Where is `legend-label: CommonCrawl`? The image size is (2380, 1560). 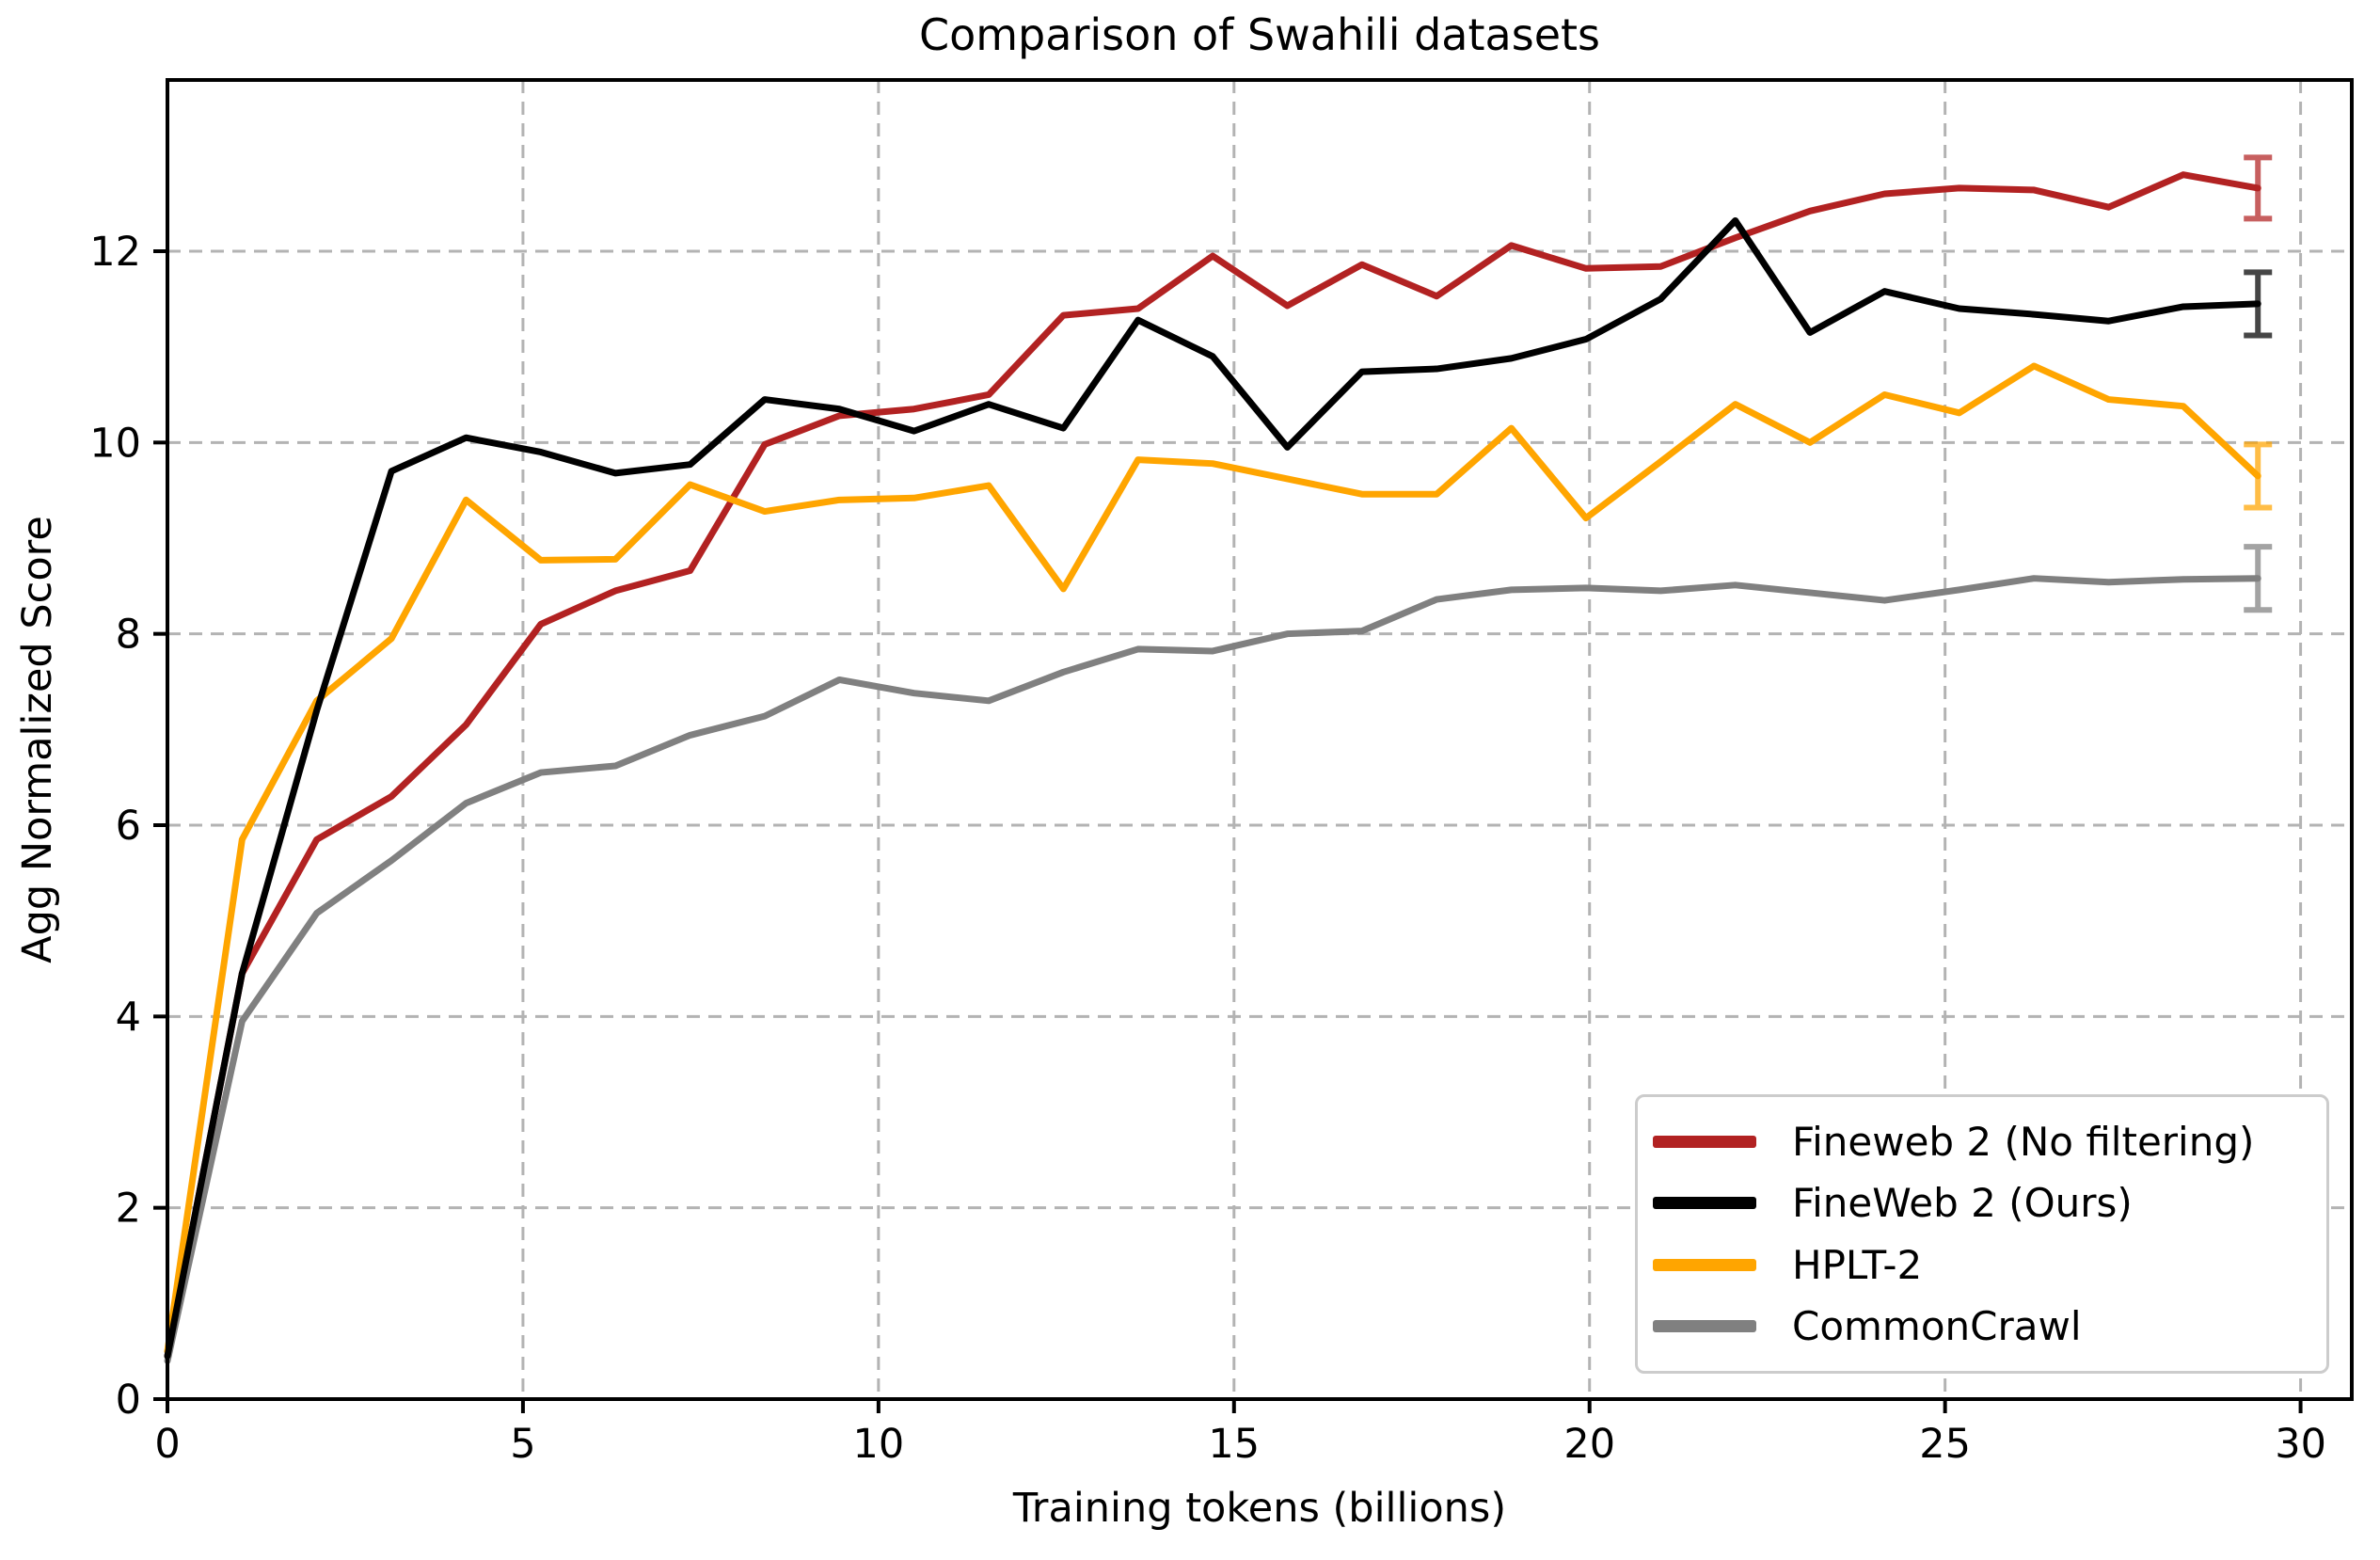
legend-label: CommonCrawl is located at coordinates (1937, 1326).